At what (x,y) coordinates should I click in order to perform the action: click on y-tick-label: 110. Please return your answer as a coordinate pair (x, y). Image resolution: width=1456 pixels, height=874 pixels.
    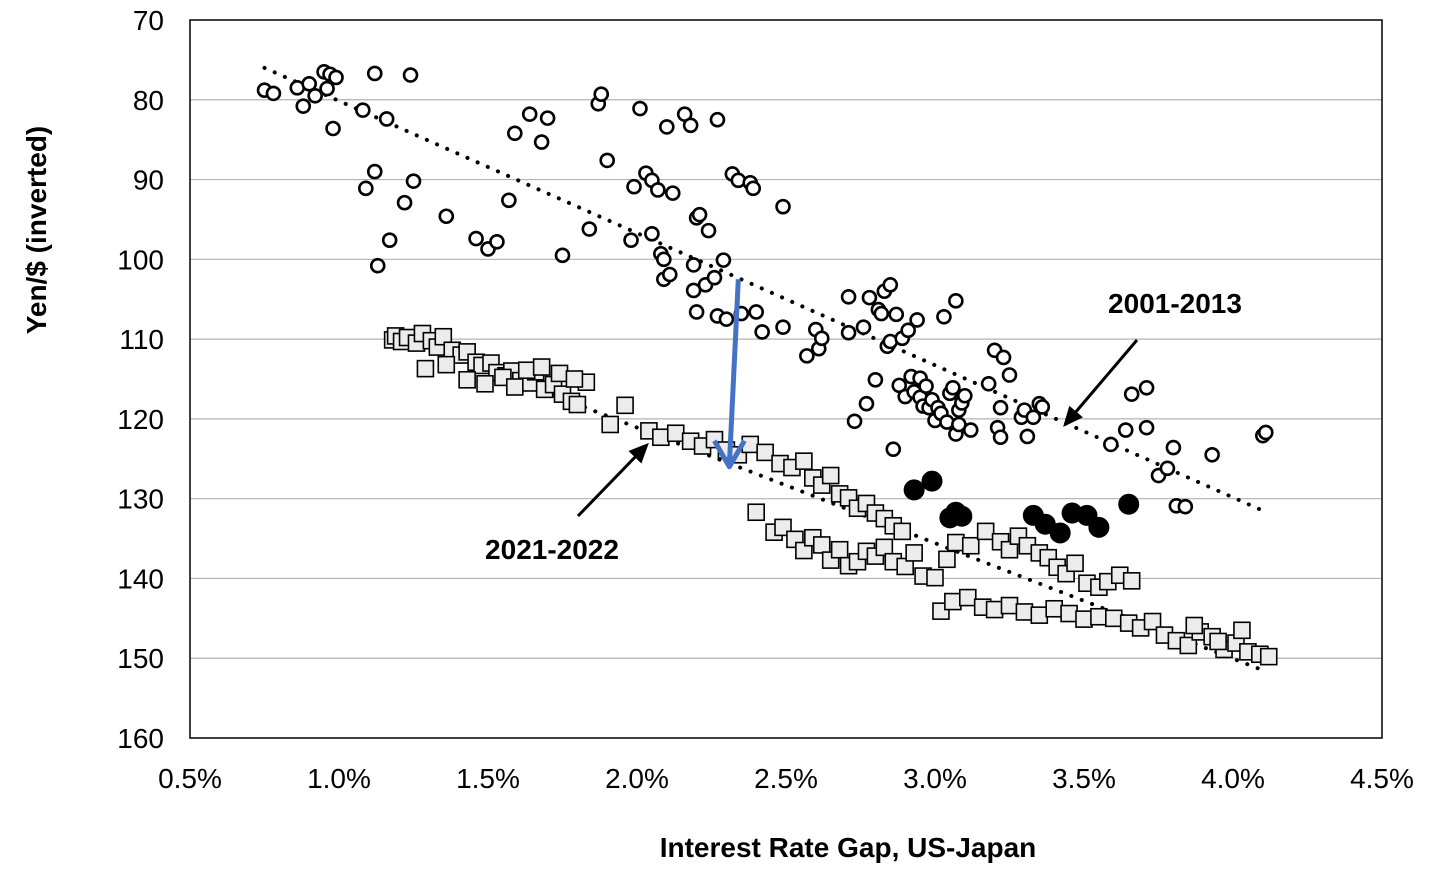
    Looking at the image, I should click on (141, 339).